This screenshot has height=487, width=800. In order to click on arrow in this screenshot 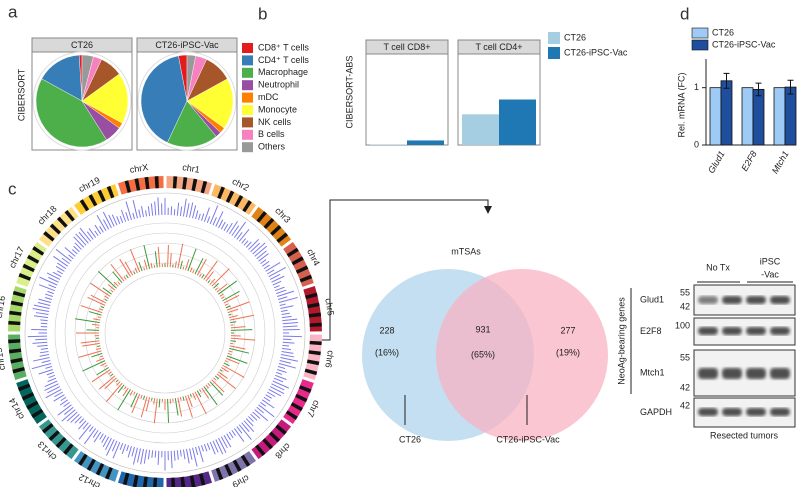, I will do `click(405, 270)`.